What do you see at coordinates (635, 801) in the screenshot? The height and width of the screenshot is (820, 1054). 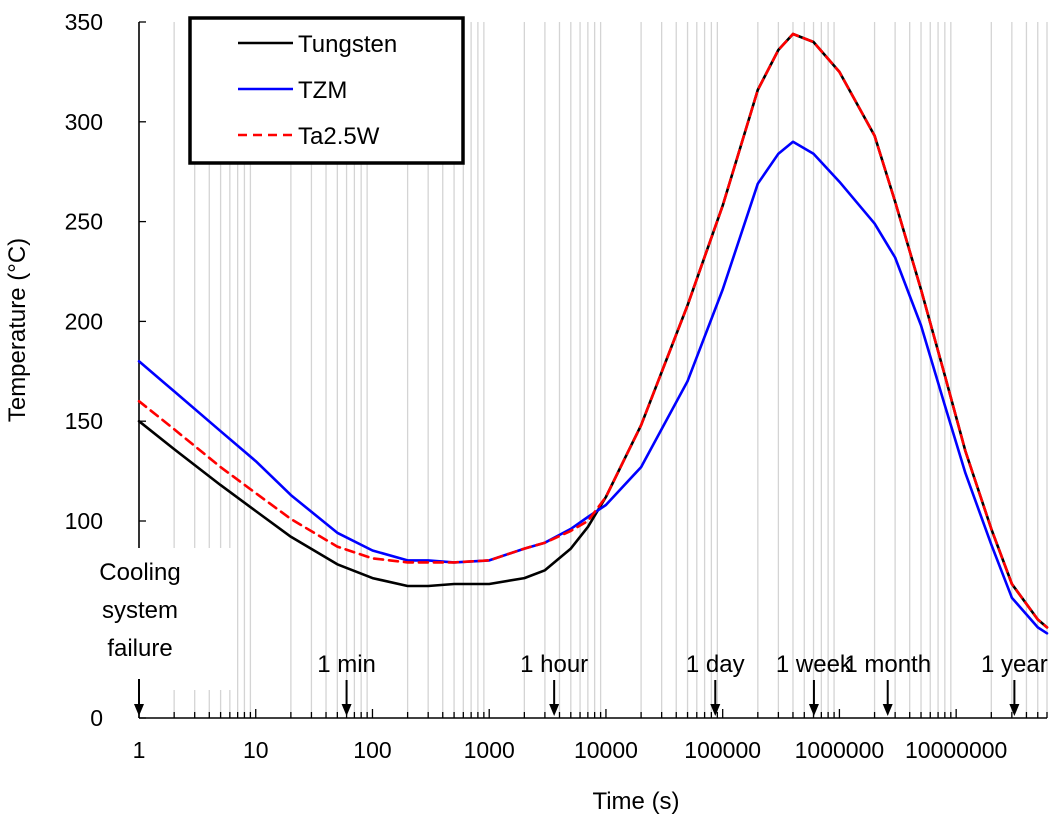 I see `x-axis-title: Time (s)` at bounding box center [635, 801].